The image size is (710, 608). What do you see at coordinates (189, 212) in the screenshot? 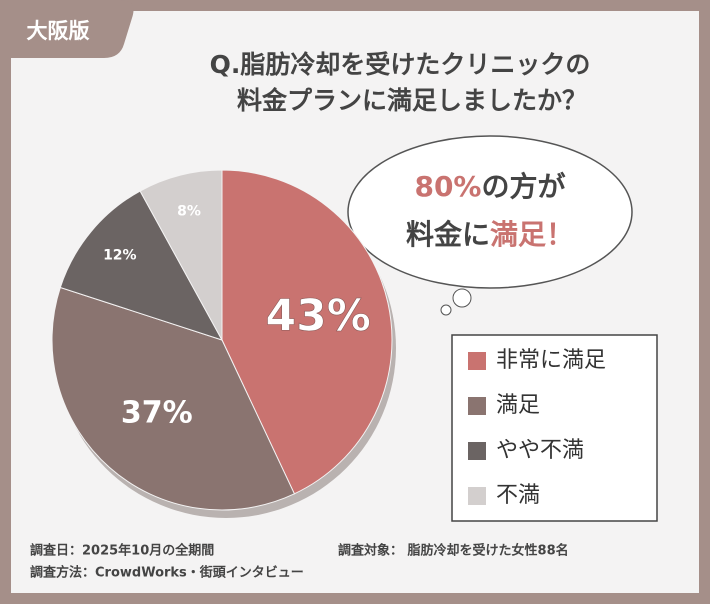
I see `slice-label: 8%` at bounding box center [189, 212].